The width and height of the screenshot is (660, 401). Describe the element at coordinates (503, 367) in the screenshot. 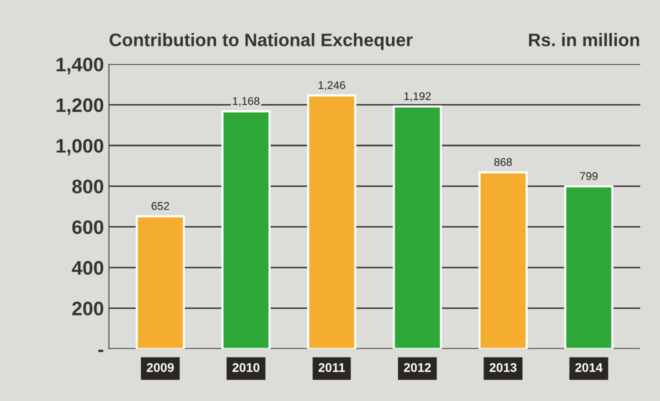

I see `x-tick-label: 2013` at that location.